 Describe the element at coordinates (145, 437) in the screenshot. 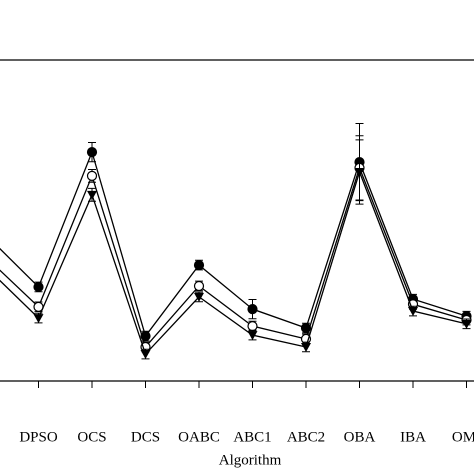

I see `x-tick-label: DCS` at that location.